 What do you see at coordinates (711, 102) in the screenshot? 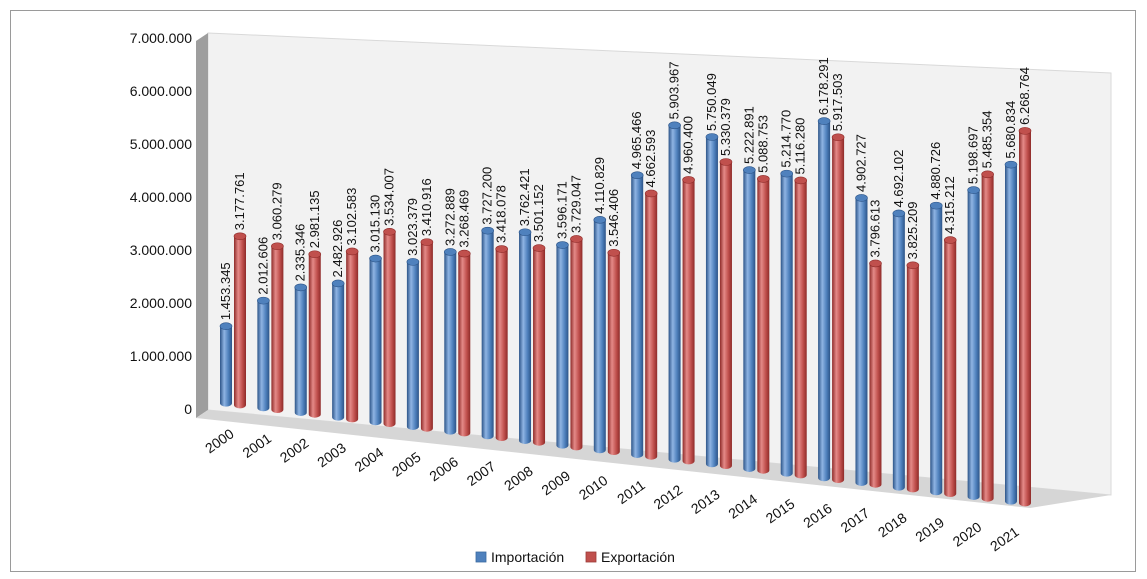
I see `data-label: 5.750.049` at bounding box center [711, 102].